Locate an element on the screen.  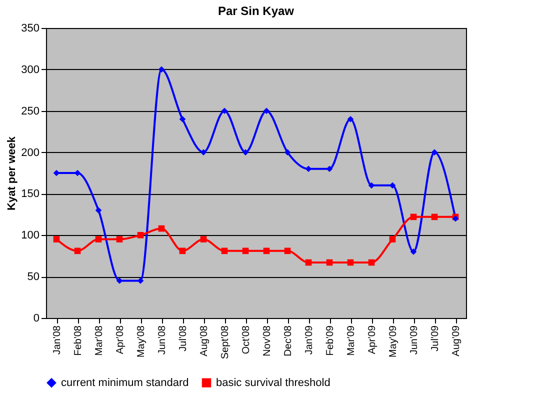
x-tick-label: Apr'08 is located at coordinates (120, 339).